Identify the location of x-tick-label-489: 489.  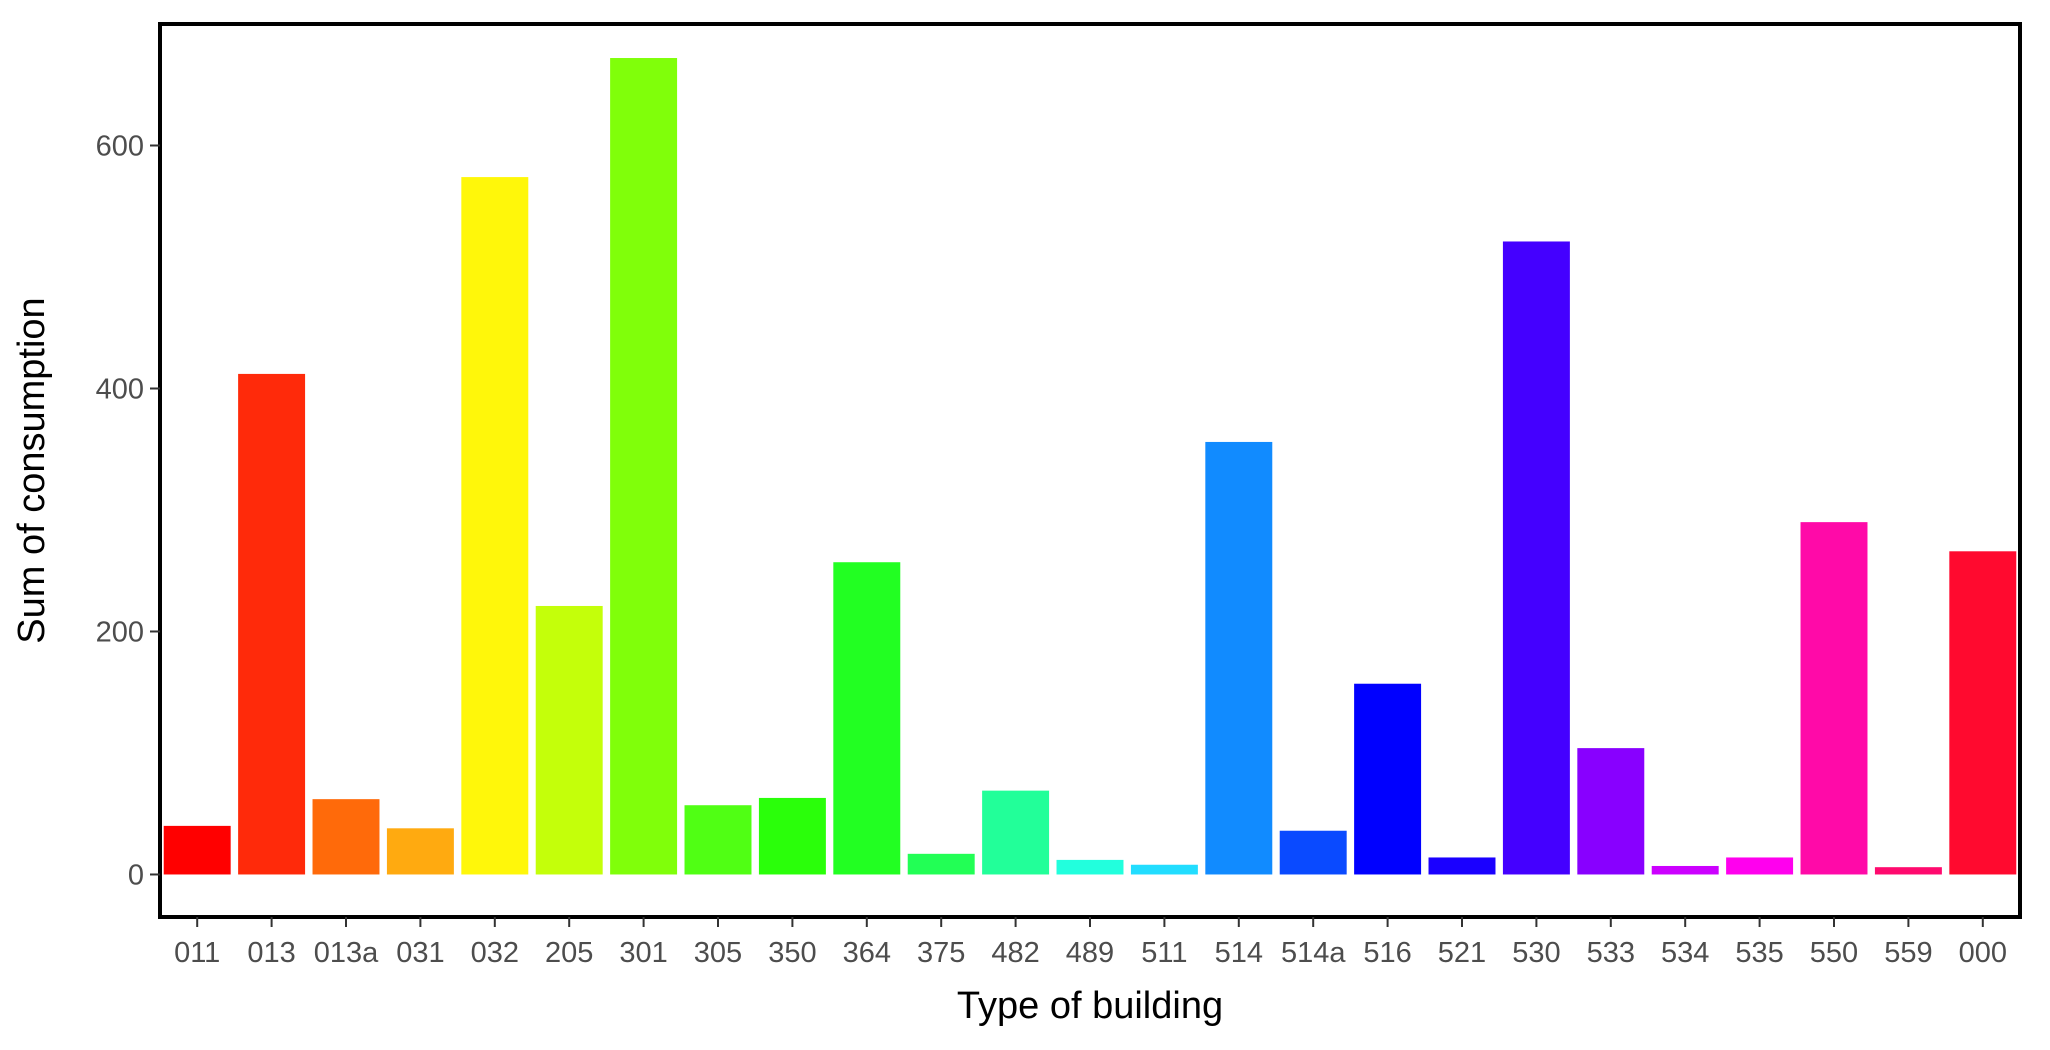
(1090, 953).